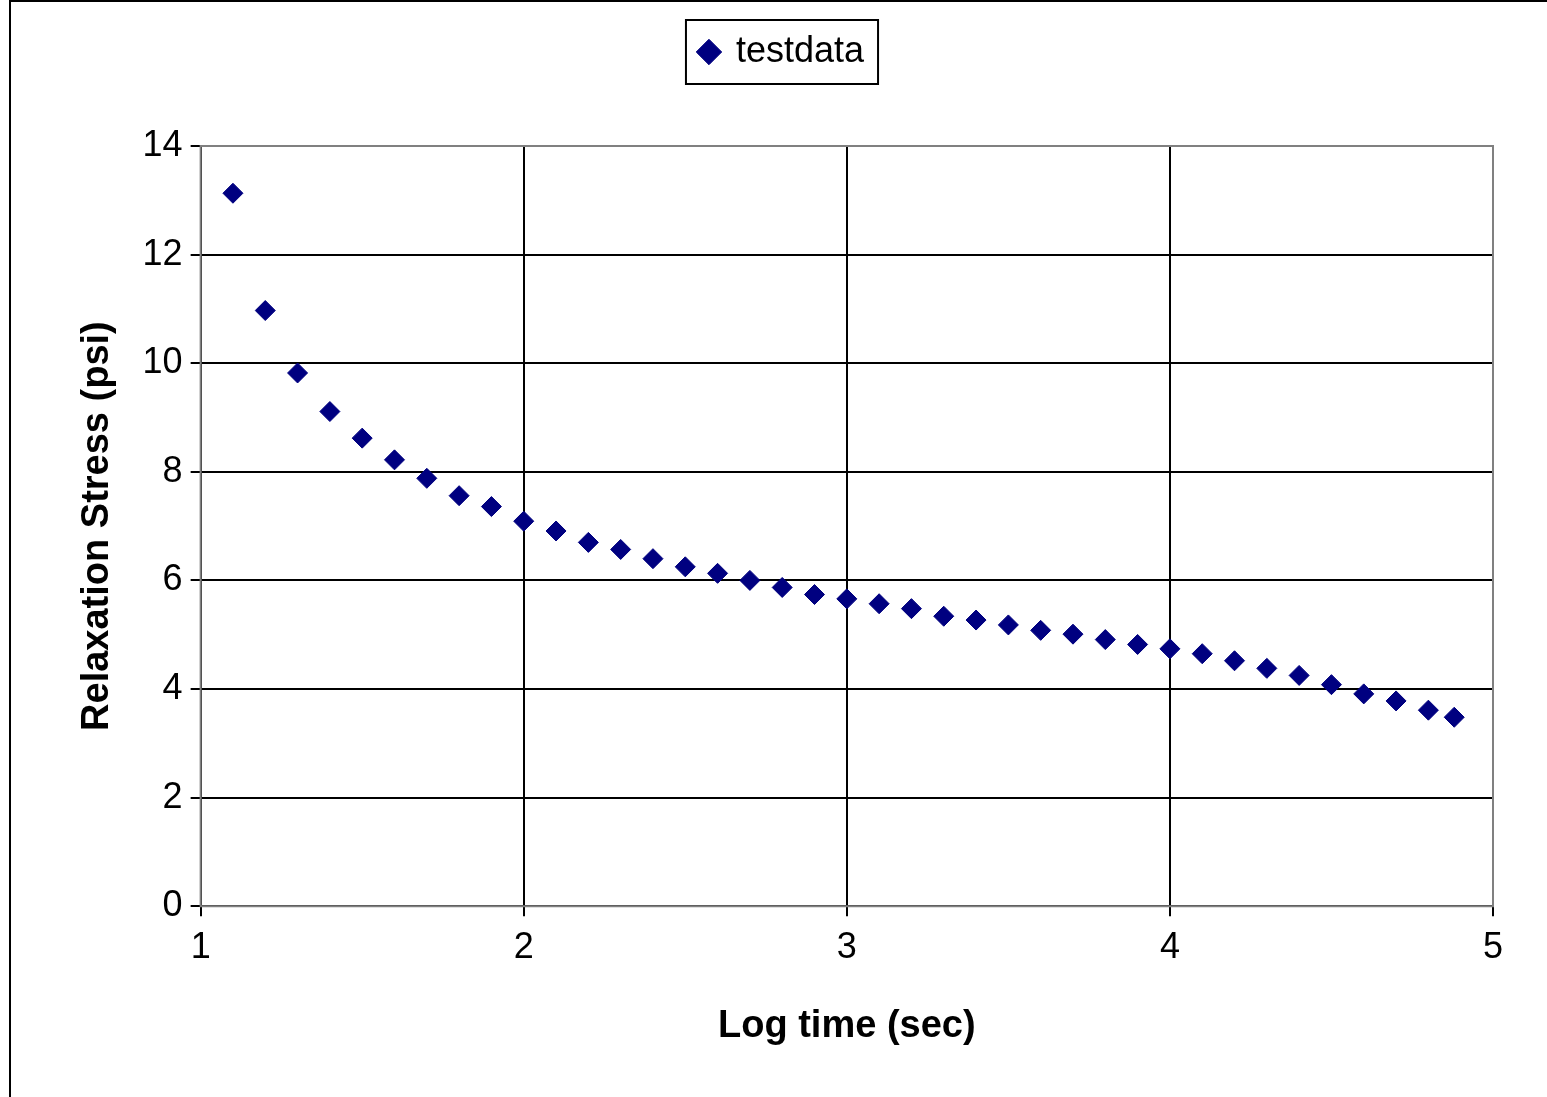  I want to click on x-tick-label: 2, so click(523, 945).